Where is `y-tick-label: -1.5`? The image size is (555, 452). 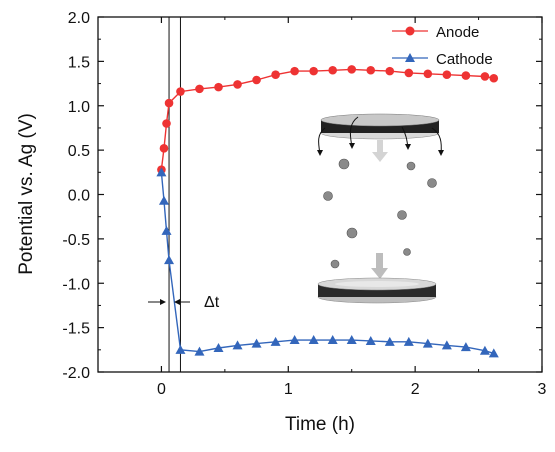 y-tick-label: -1.5 is located at coordinates (76, 329).